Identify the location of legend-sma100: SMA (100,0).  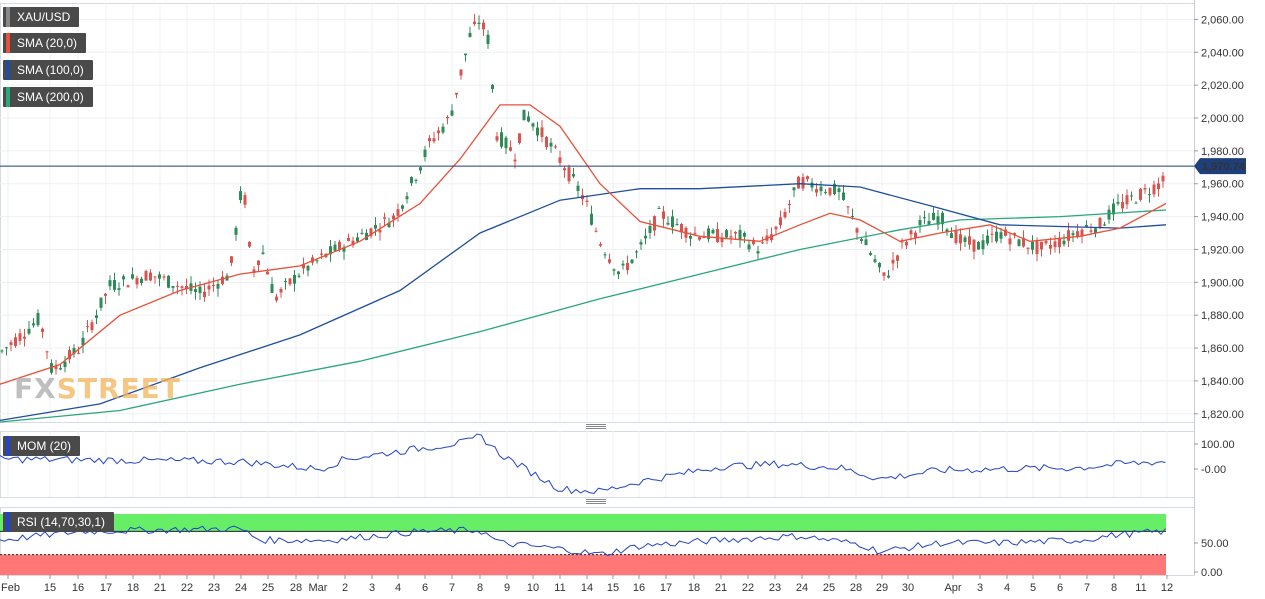
(48, 70).